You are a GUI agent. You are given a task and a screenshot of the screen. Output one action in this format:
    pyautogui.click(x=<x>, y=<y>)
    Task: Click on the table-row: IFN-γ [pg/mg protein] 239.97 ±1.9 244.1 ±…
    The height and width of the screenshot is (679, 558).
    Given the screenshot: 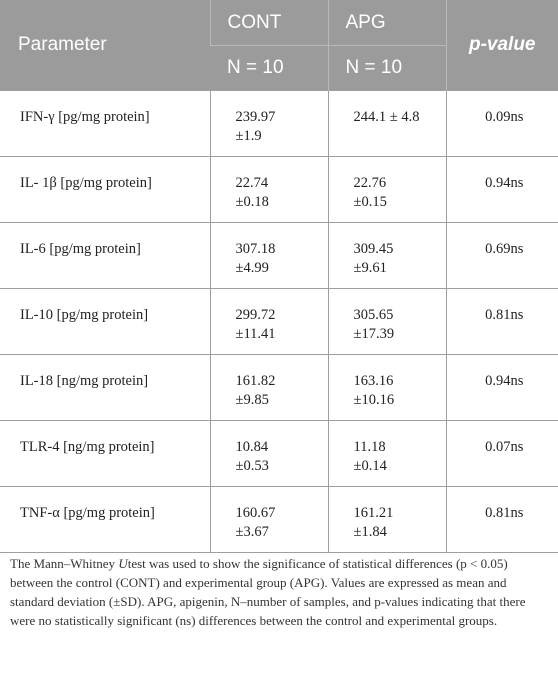 What is the action you would take?
    pyautogui.click(x=279, y=123)
    